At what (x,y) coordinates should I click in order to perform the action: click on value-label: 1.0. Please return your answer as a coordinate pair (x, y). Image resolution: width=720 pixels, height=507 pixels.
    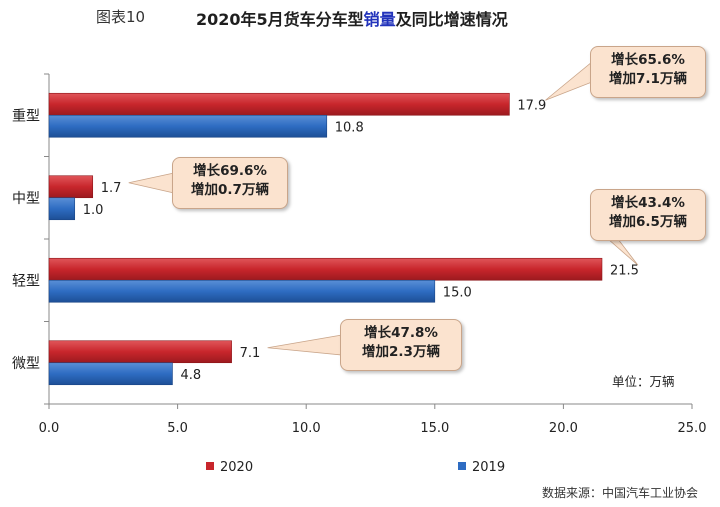
    Looking at the image, I should click on (93, 210).